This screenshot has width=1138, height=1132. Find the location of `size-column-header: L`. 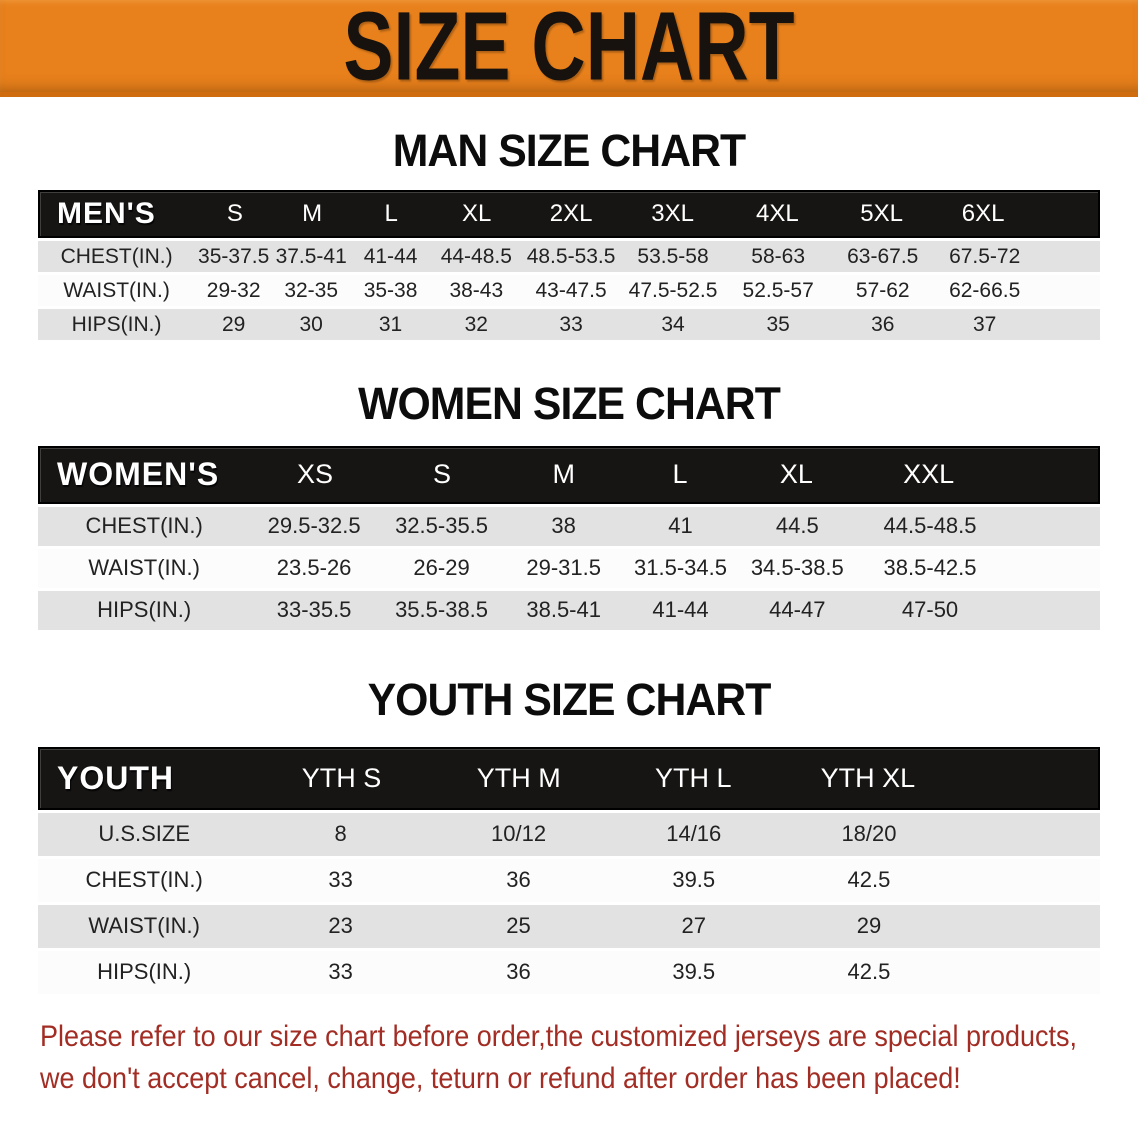

size-column-header: L is located at coordinates (391, 214).